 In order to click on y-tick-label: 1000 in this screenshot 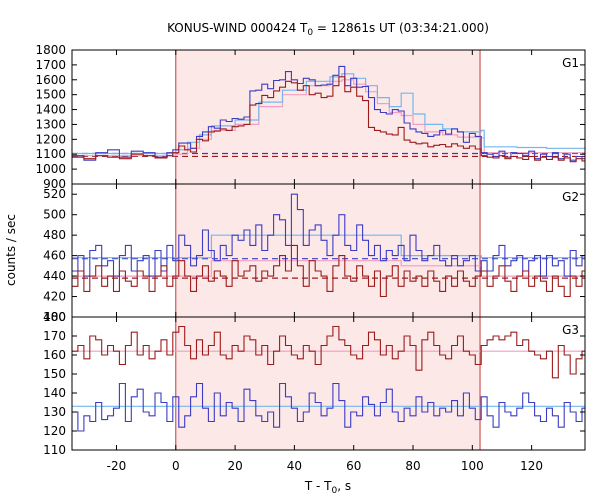, I will do `click(50, 169)`.